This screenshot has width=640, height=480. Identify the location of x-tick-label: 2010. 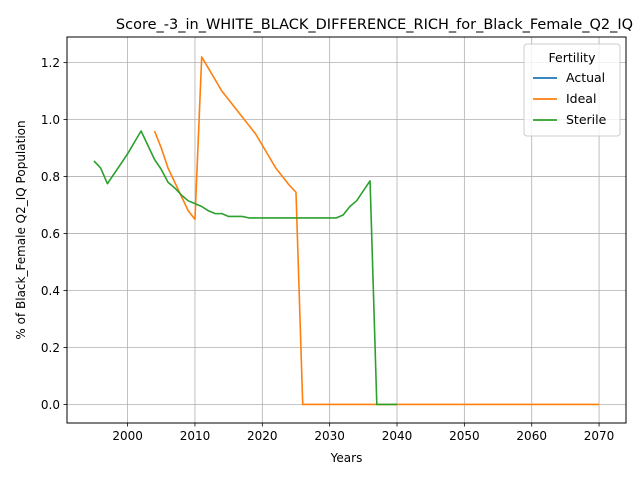
(195, 436).